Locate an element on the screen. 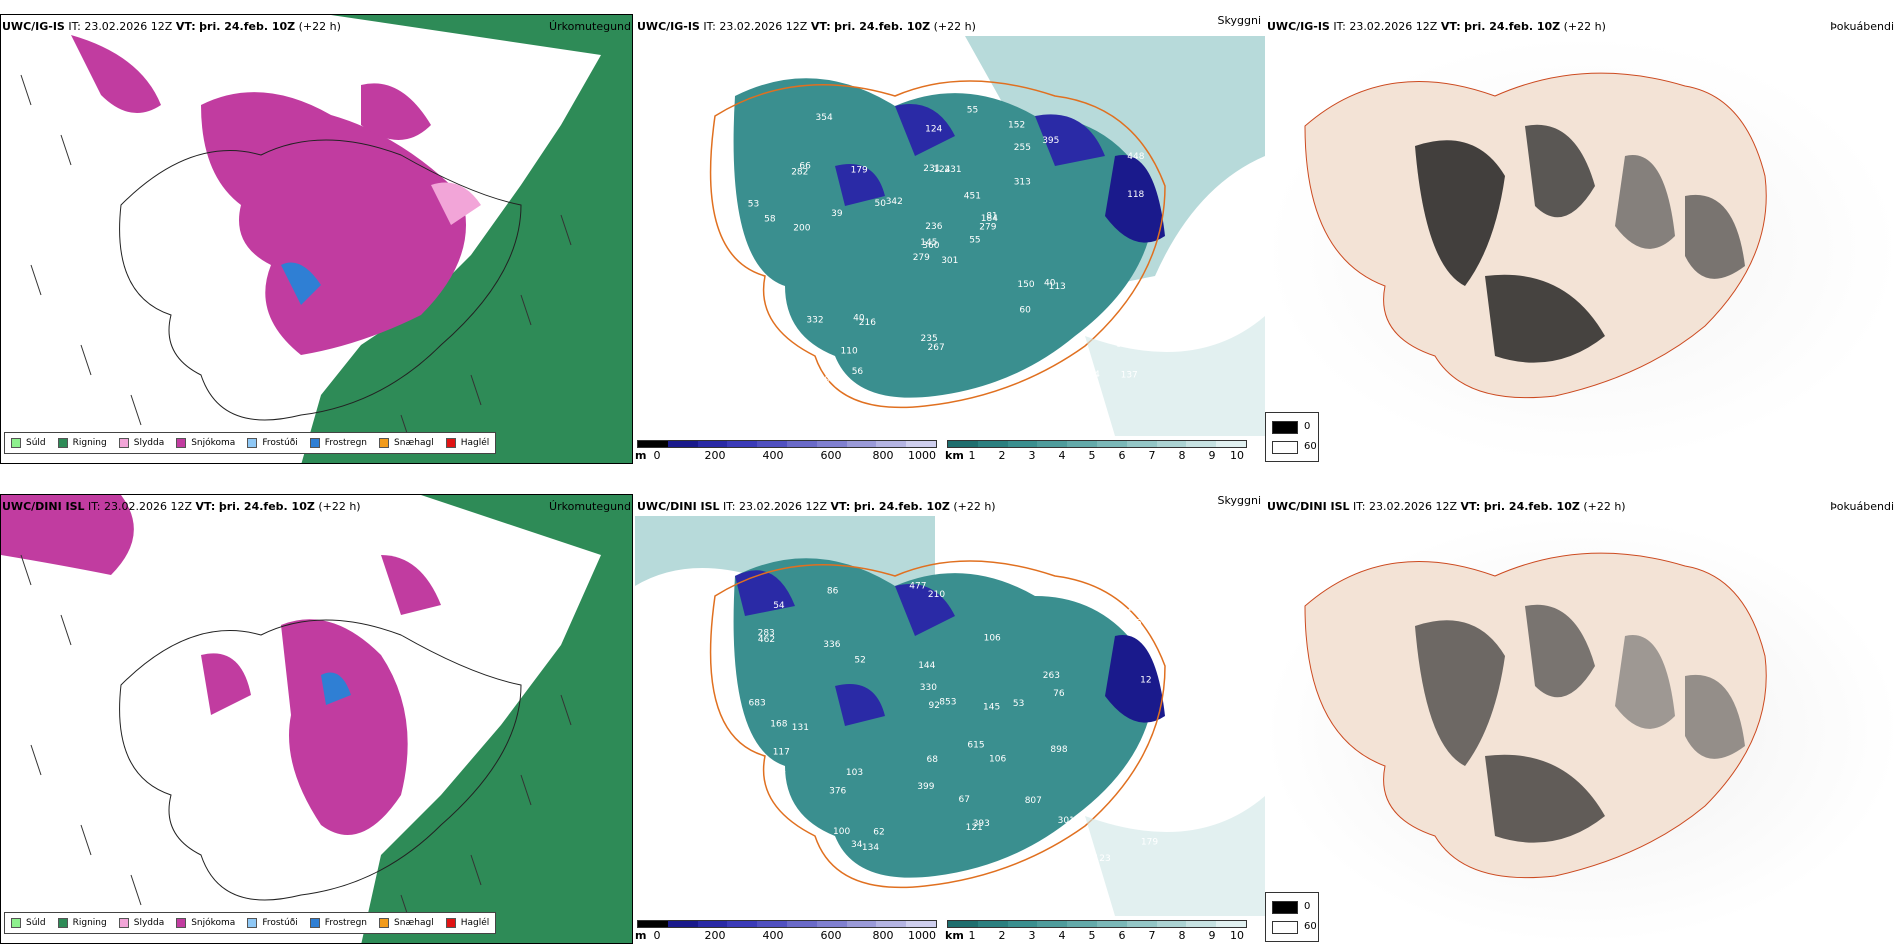 This screenshot has width=1900, height=950. tick: 10 is located at coordinates (1237, 455).